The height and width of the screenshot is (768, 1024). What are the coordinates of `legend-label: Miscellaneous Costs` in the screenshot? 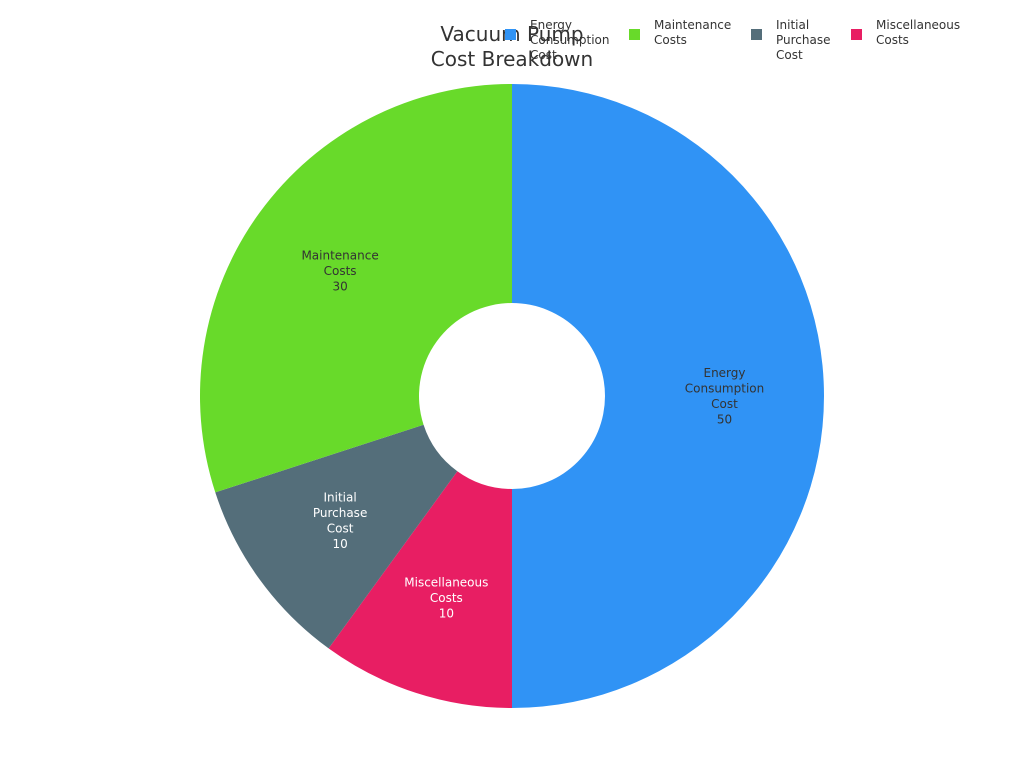 It's located at (918, 32).